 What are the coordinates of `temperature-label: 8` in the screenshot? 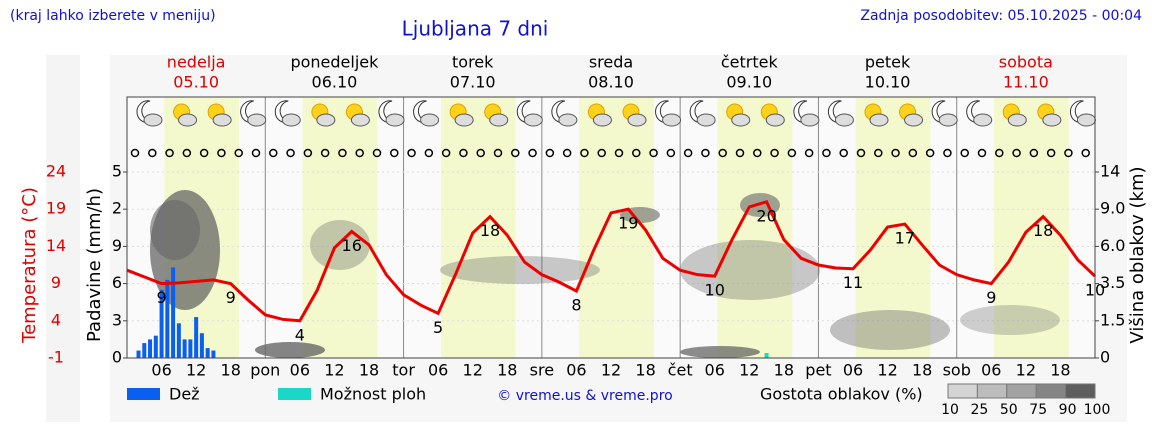 It's located at (576, 305).